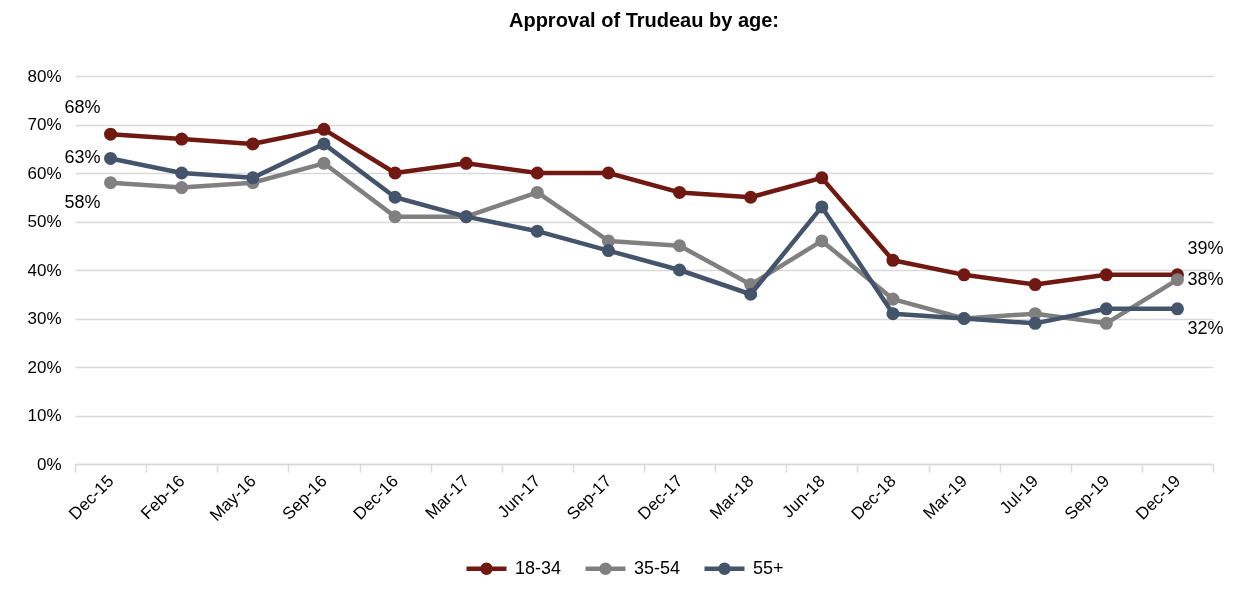 This screenshot has width=1237, height=604. What do you see at coordinates (1205, 247) in the screenshot?
I see `data-label: 39%` at bounding box center [1205, 247].